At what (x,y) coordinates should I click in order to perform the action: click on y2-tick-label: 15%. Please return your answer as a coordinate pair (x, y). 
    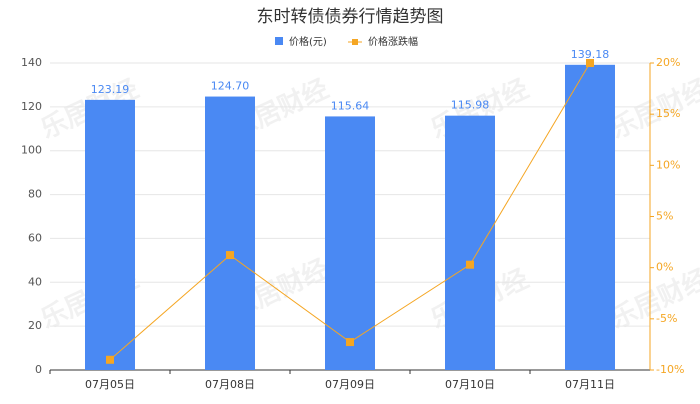
    Looking at the image, I should click on (668, 113).